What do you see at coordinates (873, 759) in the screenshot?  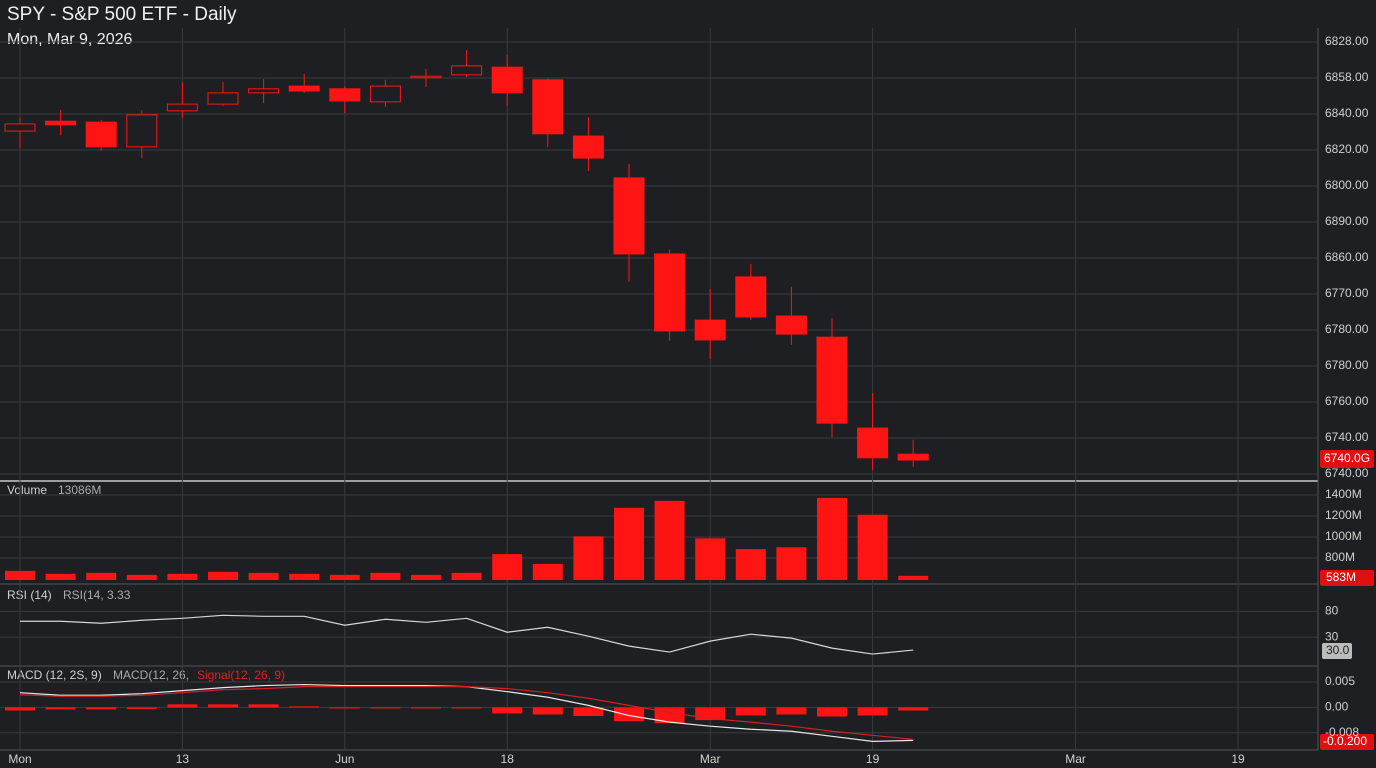 I see `x-tick-label: 19` at bounding box center [873, 759].